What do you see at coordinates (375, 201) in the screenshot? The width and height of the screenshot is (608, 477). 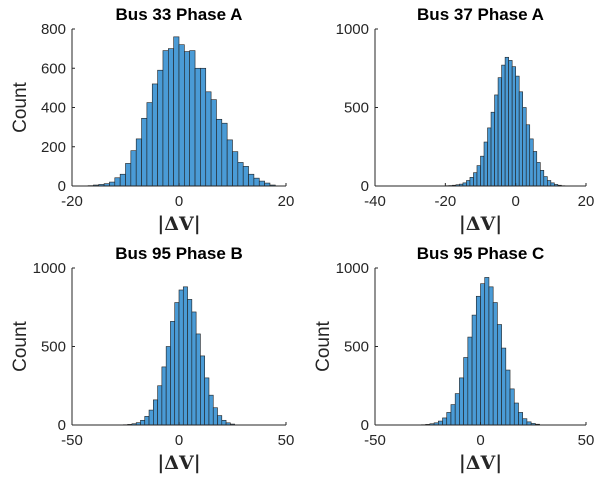 I see `x-tick-label: -40` at bounding box center [375, 201].